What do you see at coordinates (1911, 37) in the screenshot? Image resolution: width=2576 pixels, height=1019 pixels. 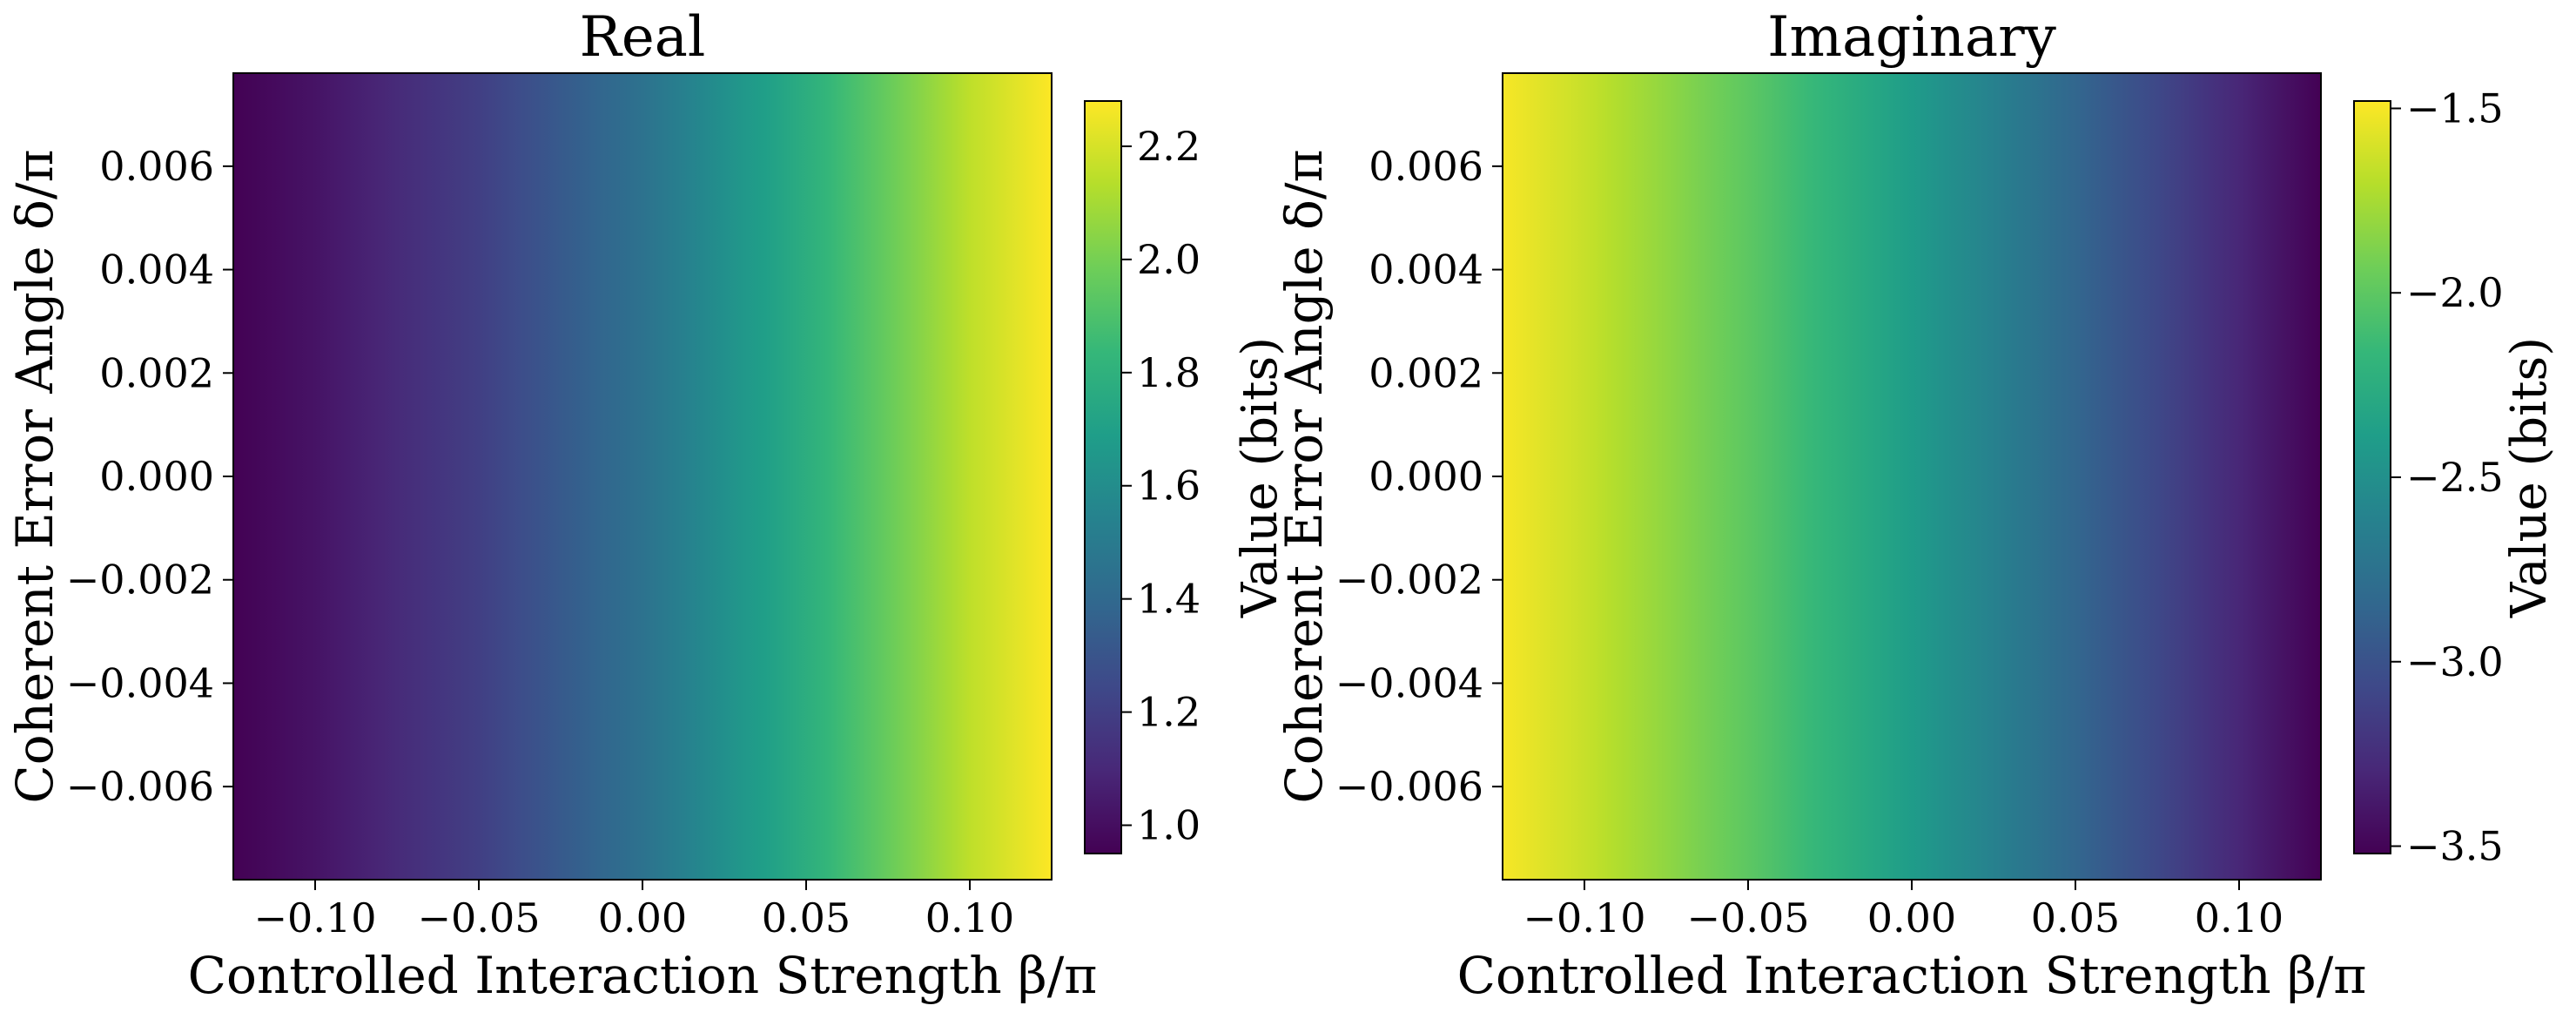 I see `chart-title: Imaginary` at bounding box center [1911, 37].